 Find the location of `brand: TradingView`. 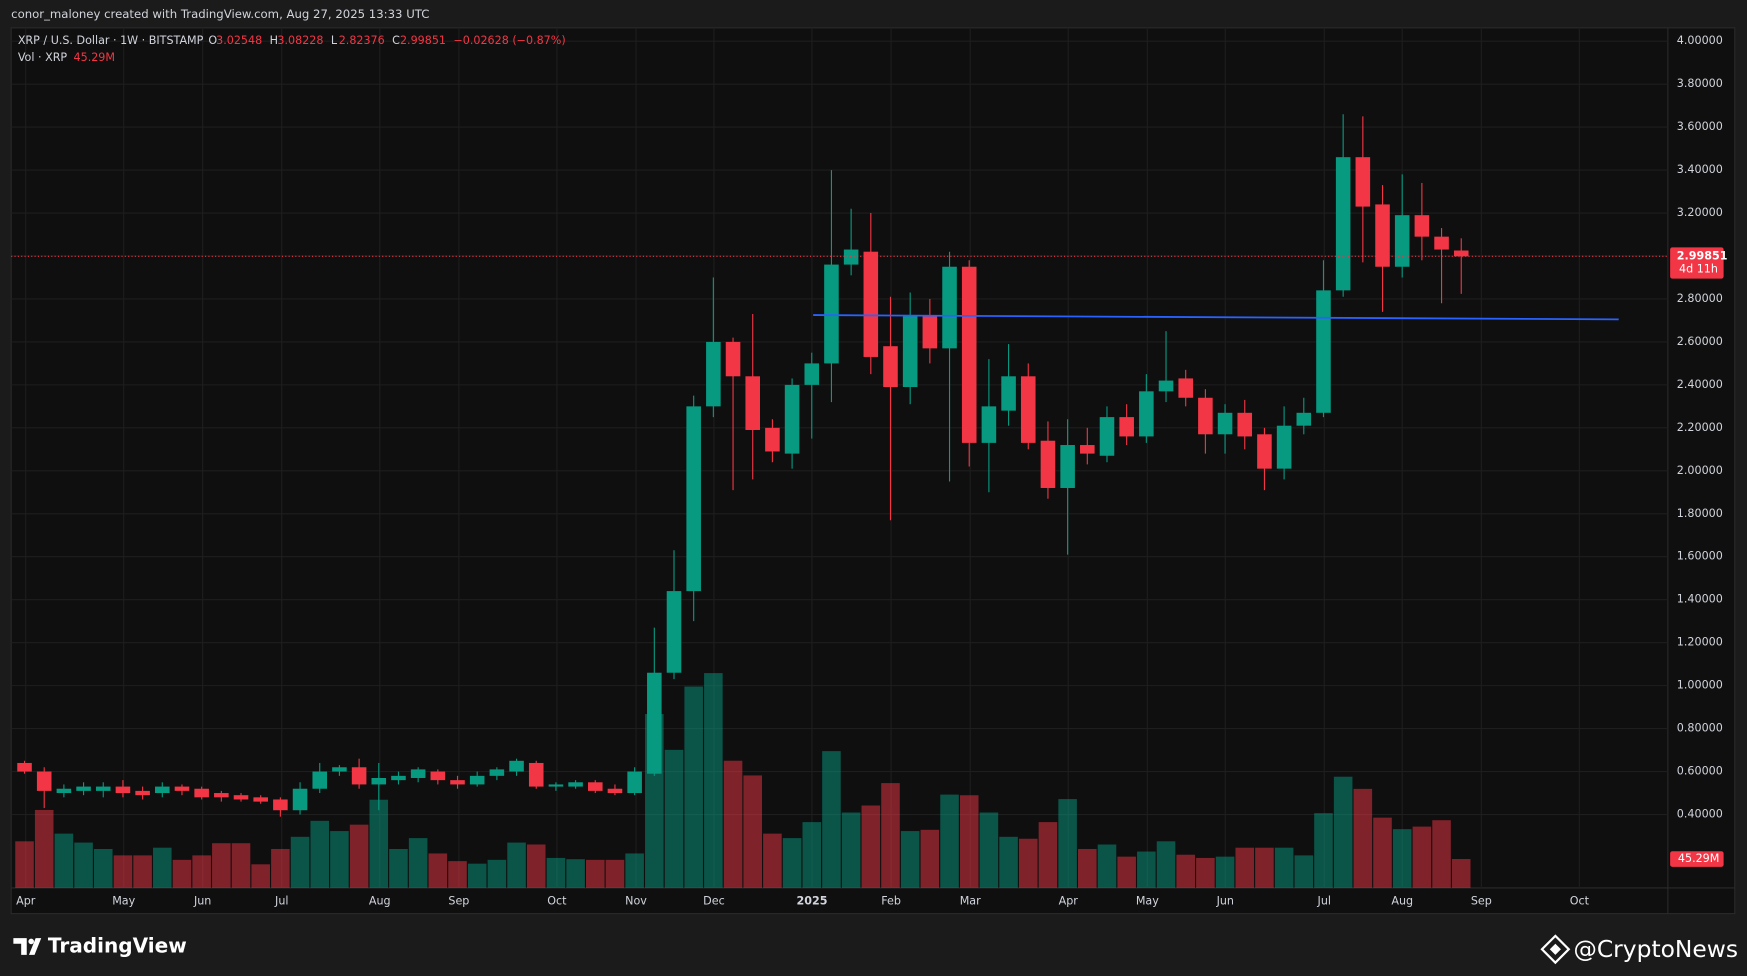

brand: TradingView is located at coordinates (117, 946).